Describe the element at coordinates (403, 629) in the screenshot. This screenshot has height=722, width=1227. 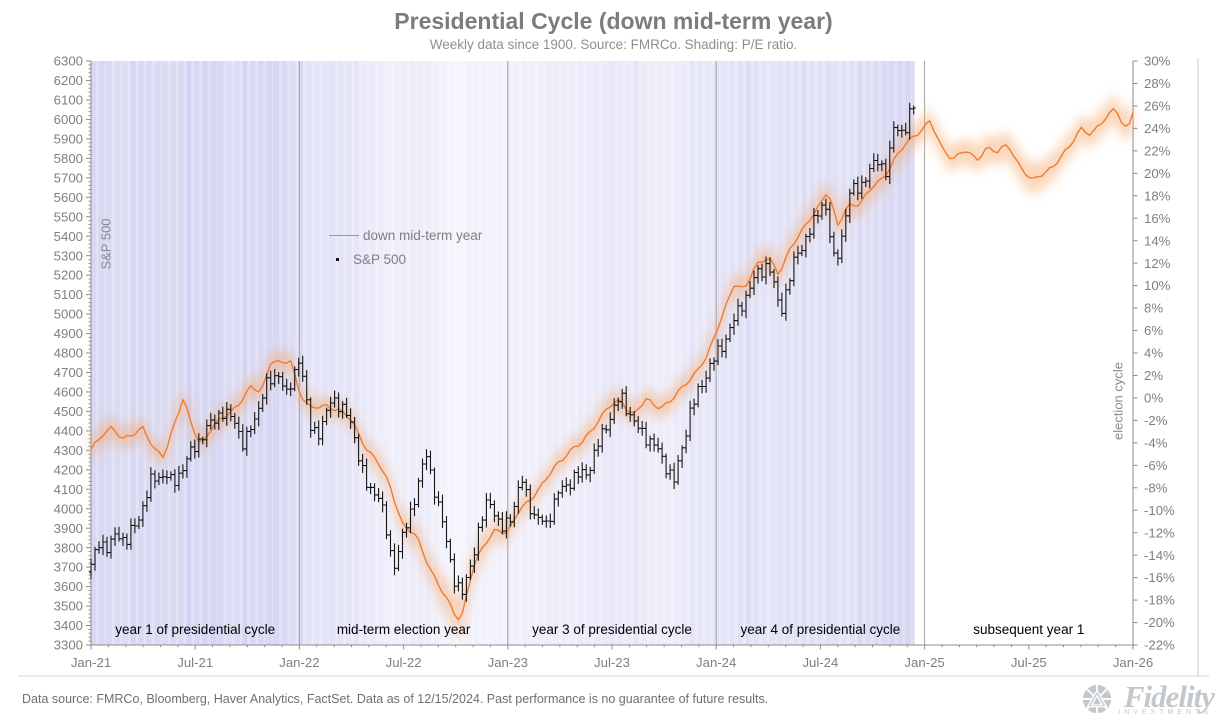
I see `phase-label-midterm: mid-term election year` at that location.